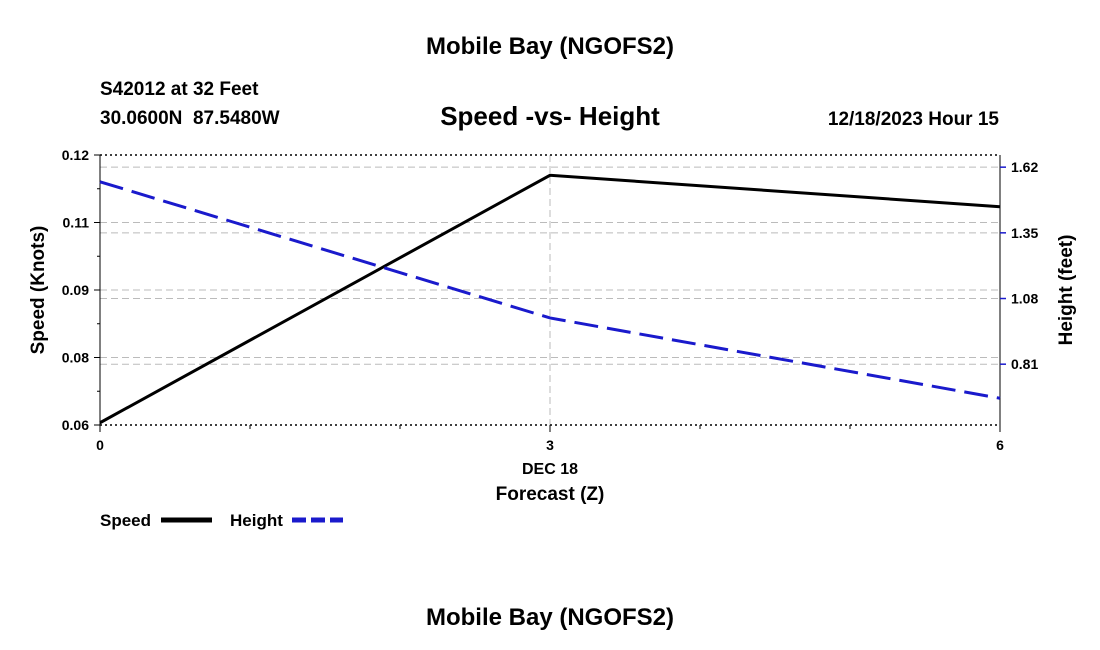 The height and width of the screenshot is (650, 1100). Describe the element at coordinates (75, 425) in the screenshot. I see `y-left-tick-label: 0.06` at that location.